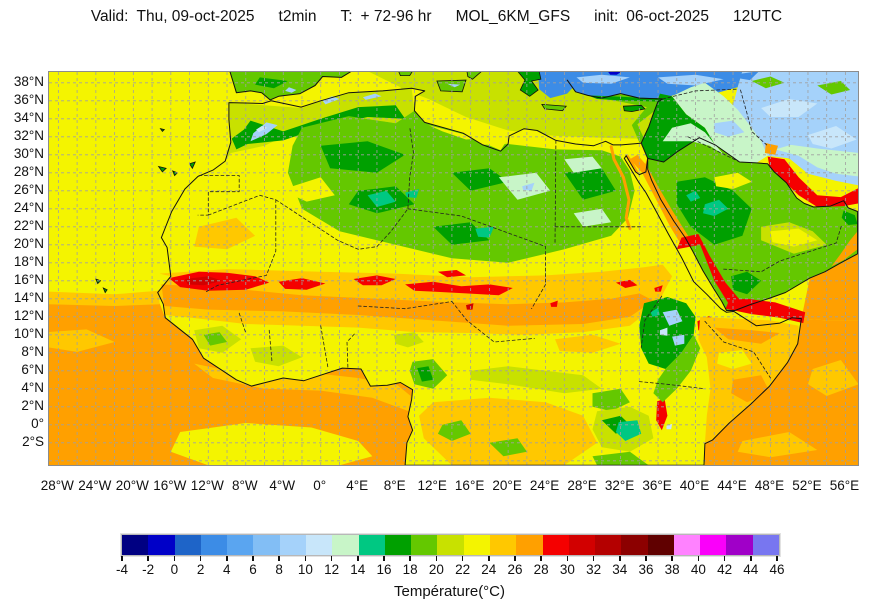 This screenshot has width=873, height=610. I want to click on libya-lightblue-dot, so click(528, 186).